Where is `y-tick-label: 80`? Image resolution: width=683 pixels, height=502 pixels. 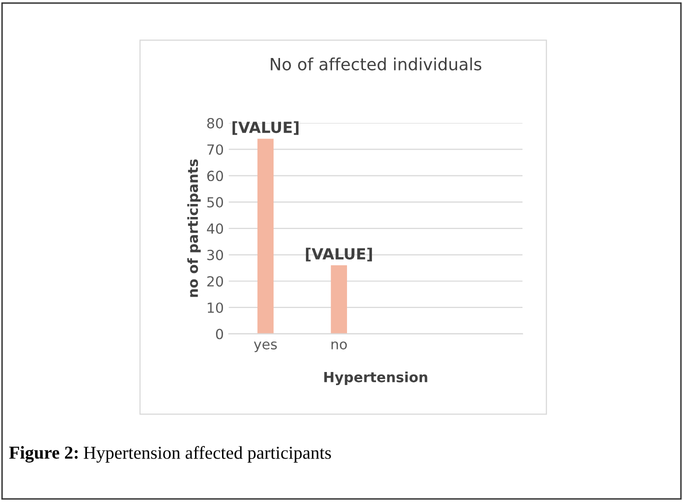 y-tick-label: 80 is located at coordinates (215, 123).